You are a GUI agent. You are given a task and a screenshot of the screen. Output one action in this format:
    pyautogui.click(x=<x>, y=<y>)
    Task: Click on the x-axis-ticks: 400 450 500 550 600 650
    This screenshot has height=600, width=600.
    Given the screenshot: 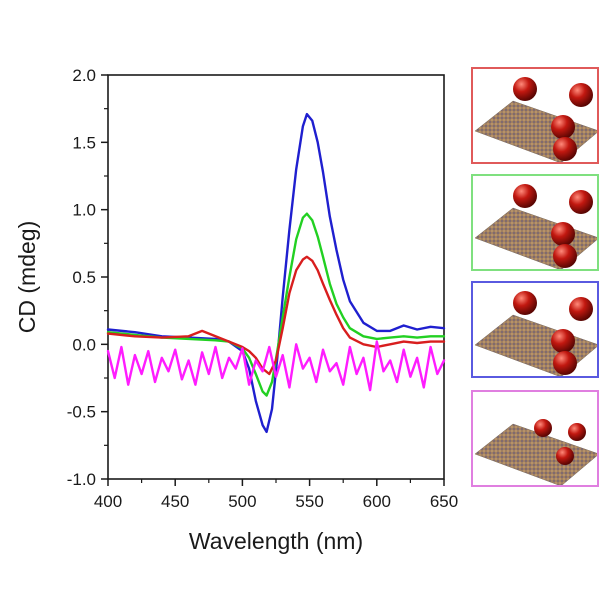 What is the action you would take?
    pyautogui.click(x=276, y=495)
    